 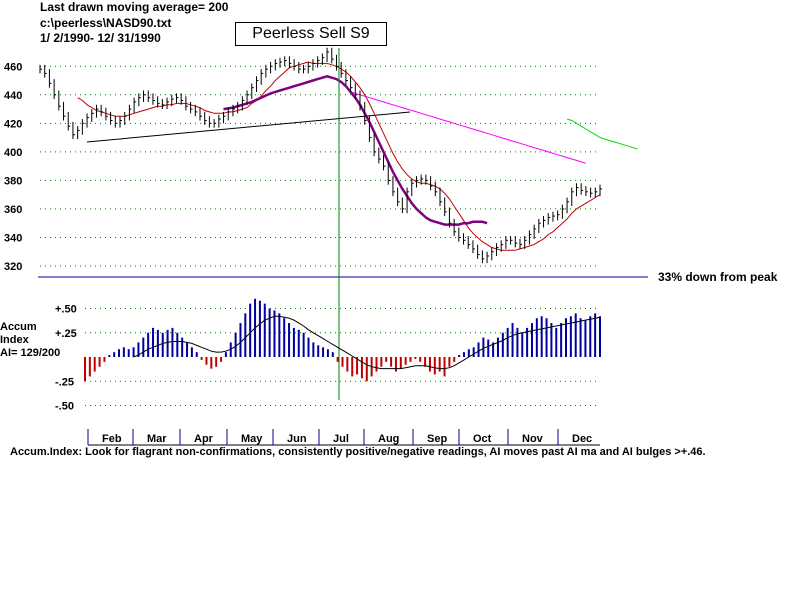 What do you see at coordinates (718, 277) in the screenshot?
I see `down-from-peak-label: 33% down from peak` at bounding box center [718, 277].